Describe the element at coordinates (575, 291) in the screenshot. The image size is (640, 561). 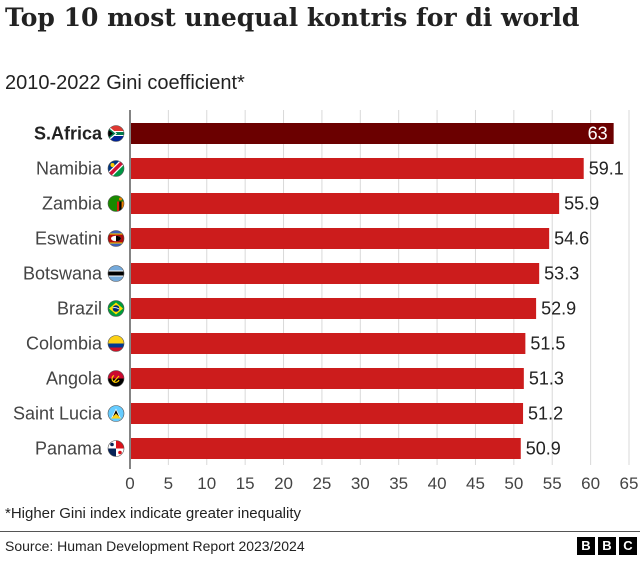
I see `value-labels: 63 59.1 55.9 54.6 53.3 52.9 51.5 51.3 51.2 50.9` at that location.